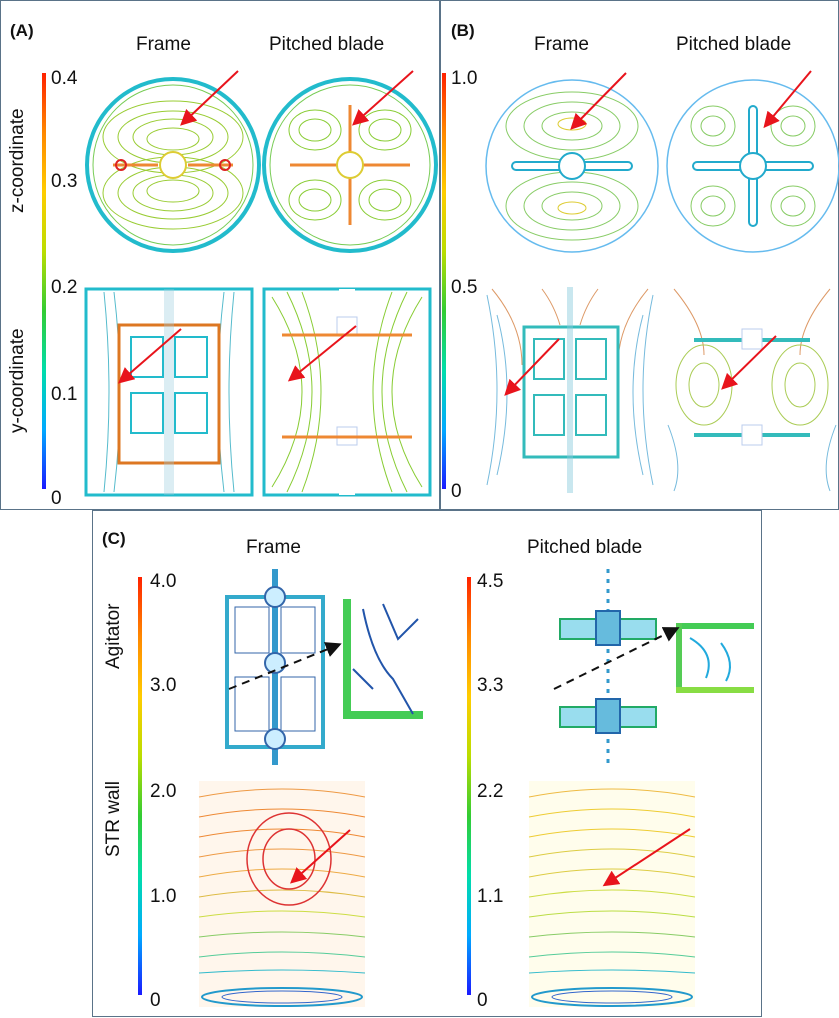 Image resolution: width=839 pixels, height=1018 pixels. I want to click on panel-c-right-tick-22: 2.2, so click(490, 791).